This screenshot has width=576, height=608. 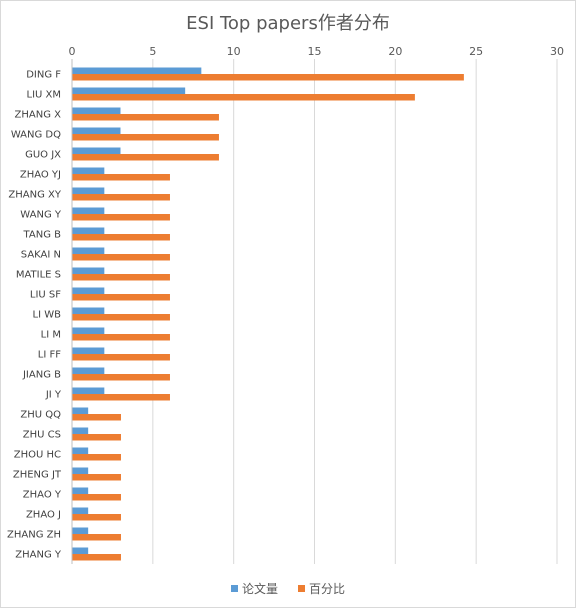 I want to click on category-label-12: LI WB, so click(x=47, y=315).